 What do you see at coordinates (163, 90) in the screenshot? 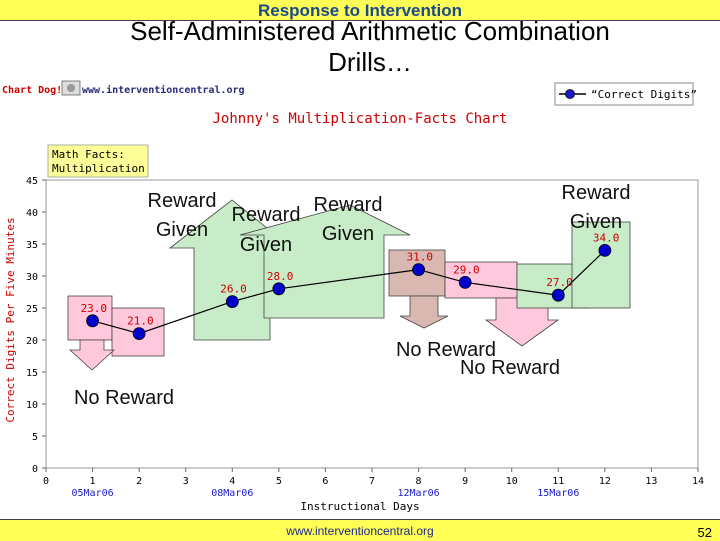
I see `chart-header-url: www.interventioncentral.org` at bounding box center [163, 90].